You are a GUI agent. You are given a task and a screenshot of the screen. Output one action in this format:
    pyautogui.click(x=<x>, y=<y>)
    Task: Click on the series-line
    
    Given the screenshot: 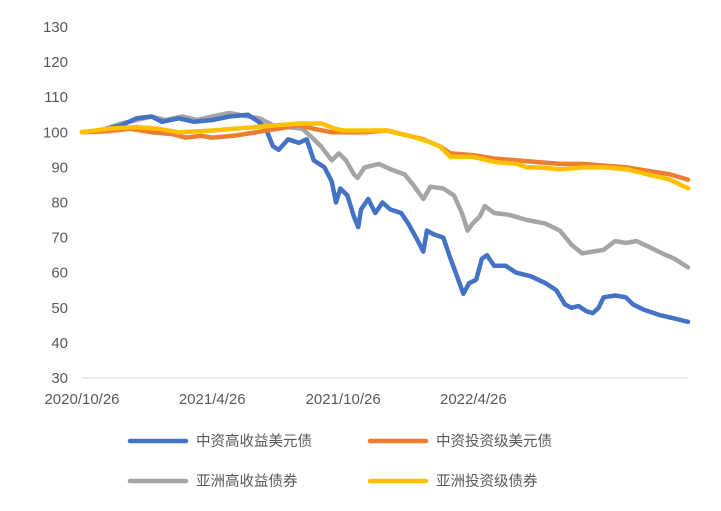 What is the action you would take?
    pyautogui.click(x=385, y=156)
    